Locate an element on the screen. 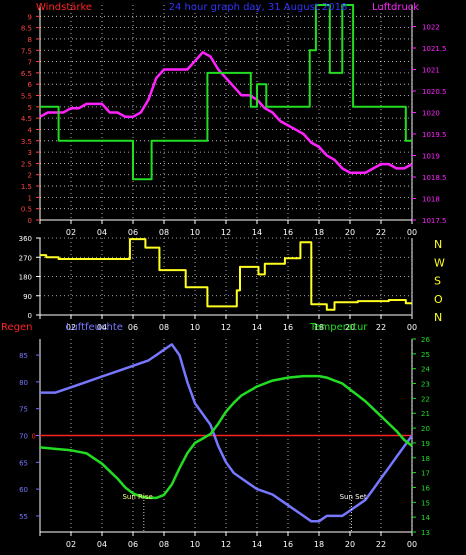 The width and height of the screenshot is (466, 555). temperature-ytick-label: 15 is located at coordinates (425, 503).